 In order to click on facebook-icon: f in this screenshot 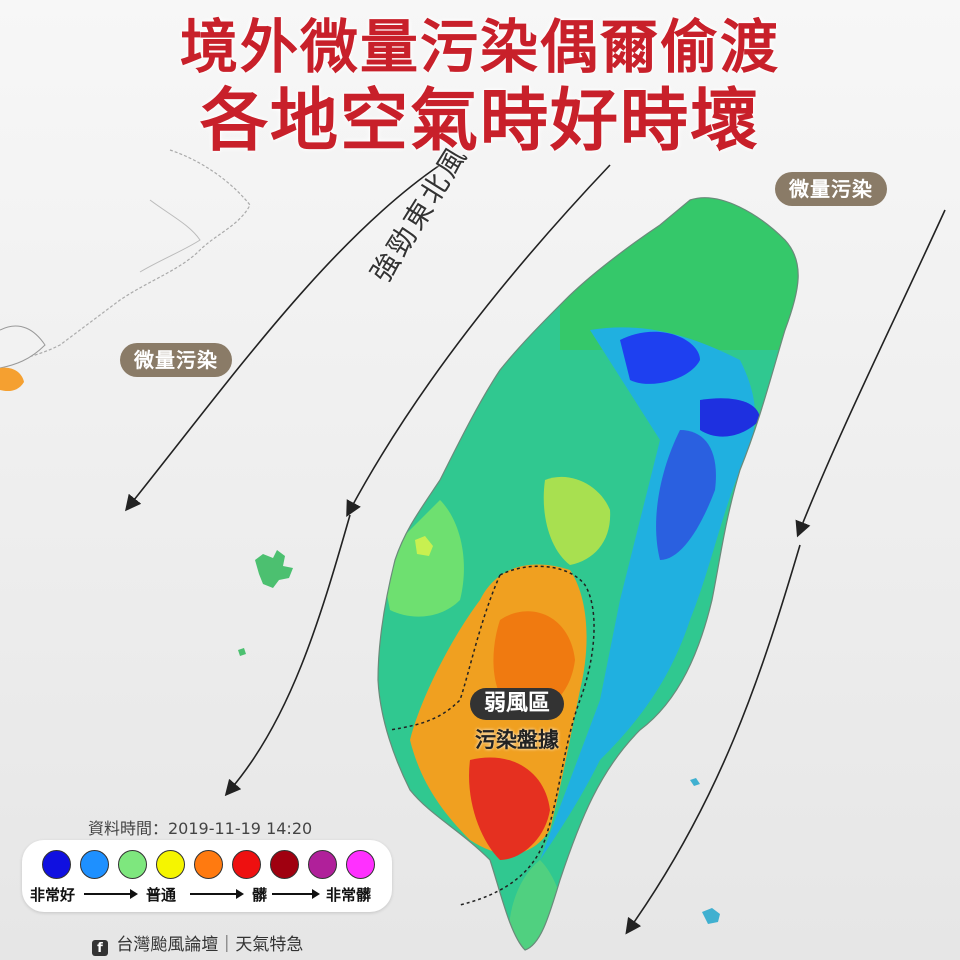, I will do `click(100, 948)`.